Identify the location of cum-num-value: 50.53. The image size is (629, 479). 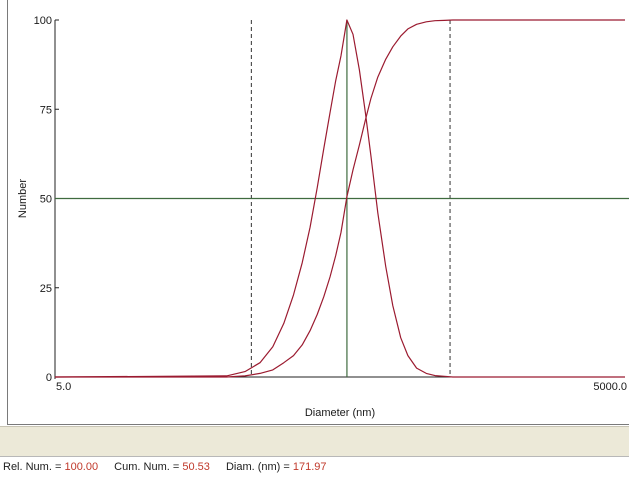
(196, 467).